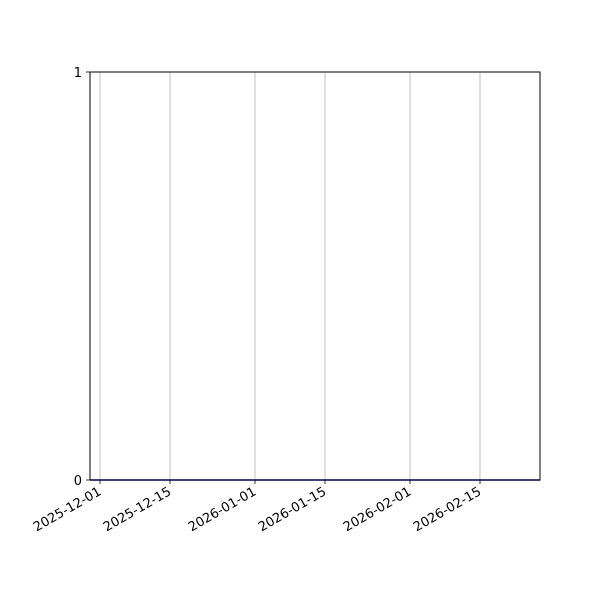 This screenshot has height=600, width=600. What do you see at coordinates (377, 509) in the screenshot?
I see `x-tick-label: 2026-02-01` at bounding box center [377, 509].